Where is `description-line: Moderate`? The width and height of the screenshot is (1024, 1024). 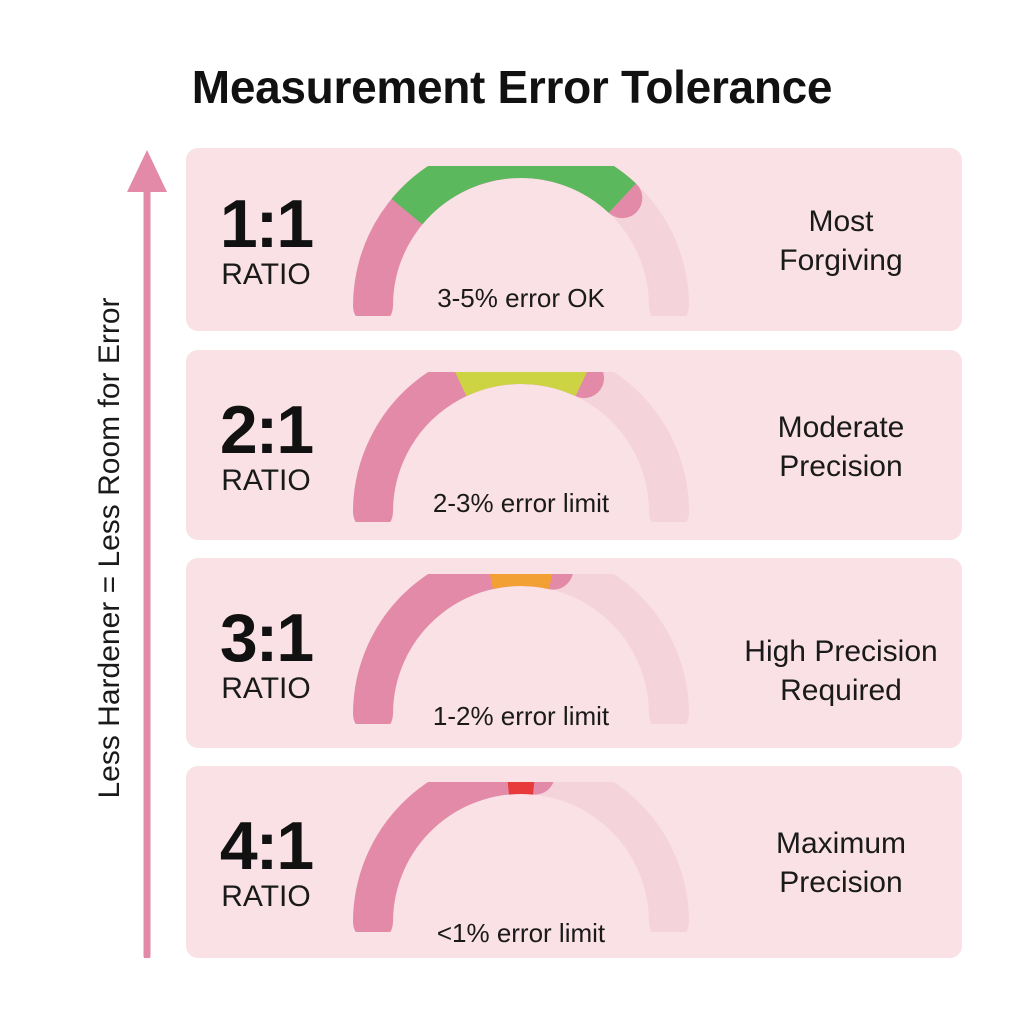 description-line: Moderate is located at coordinates (841, 427).